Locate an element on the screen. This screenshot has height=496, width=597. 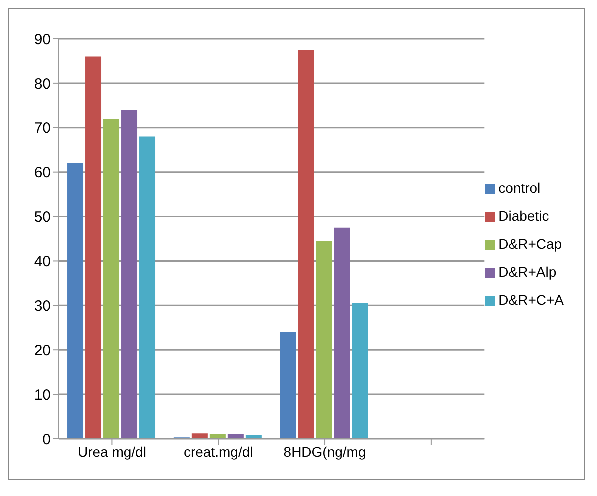
y-tick-label: 70 is located at coordinates (42, 129).